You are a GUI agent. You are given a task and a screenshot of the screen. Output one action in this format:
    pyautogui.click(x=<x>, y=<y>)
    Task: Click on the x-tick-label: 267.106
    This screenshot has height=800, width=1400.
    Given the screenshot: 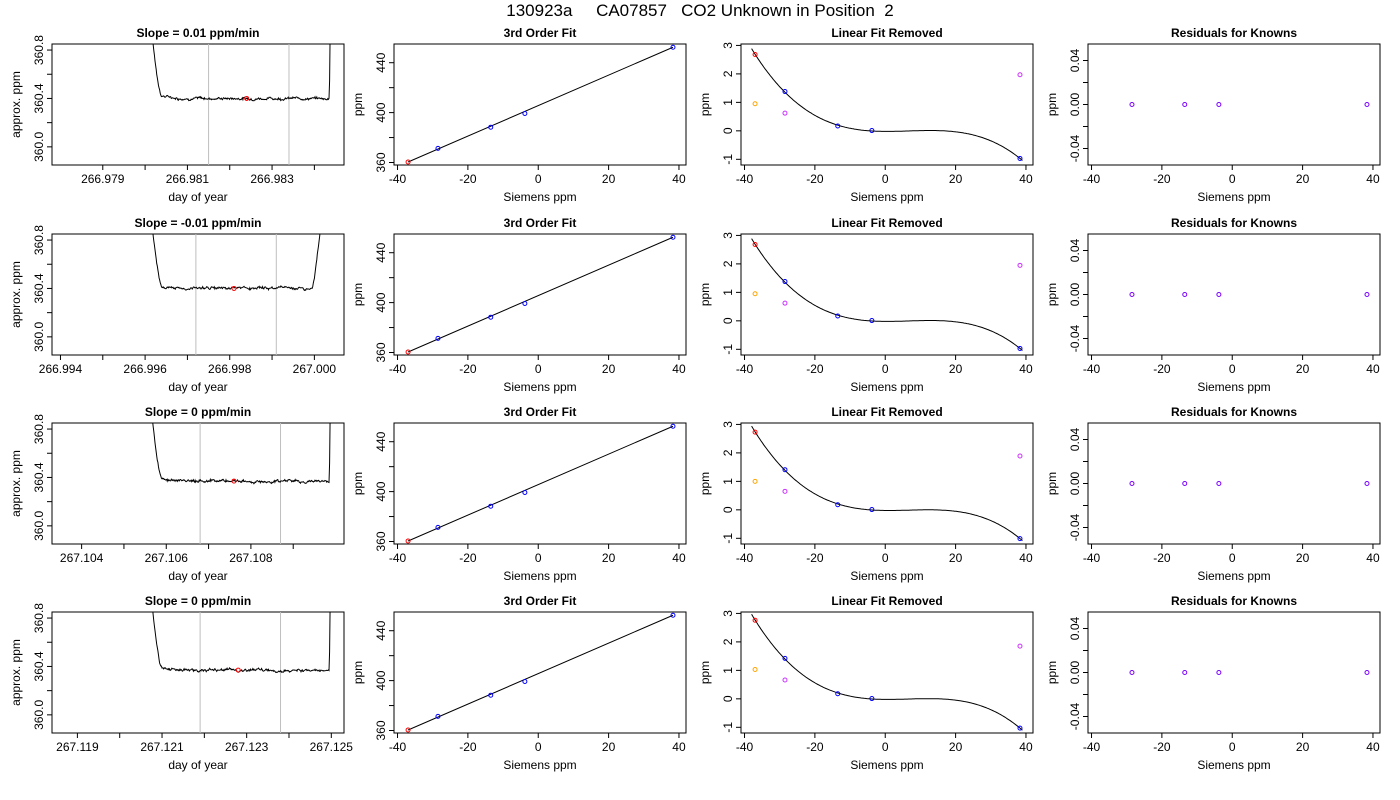 What is the action you would take?
    pyautogui.click(x=167, y=558)
    